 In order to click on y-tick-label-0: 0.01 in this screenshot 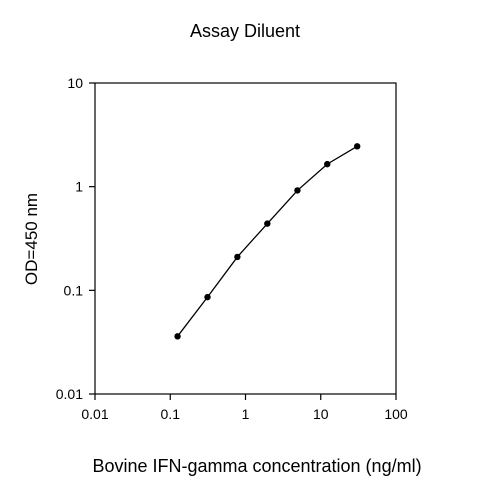, I will do `click(69, 394)`.